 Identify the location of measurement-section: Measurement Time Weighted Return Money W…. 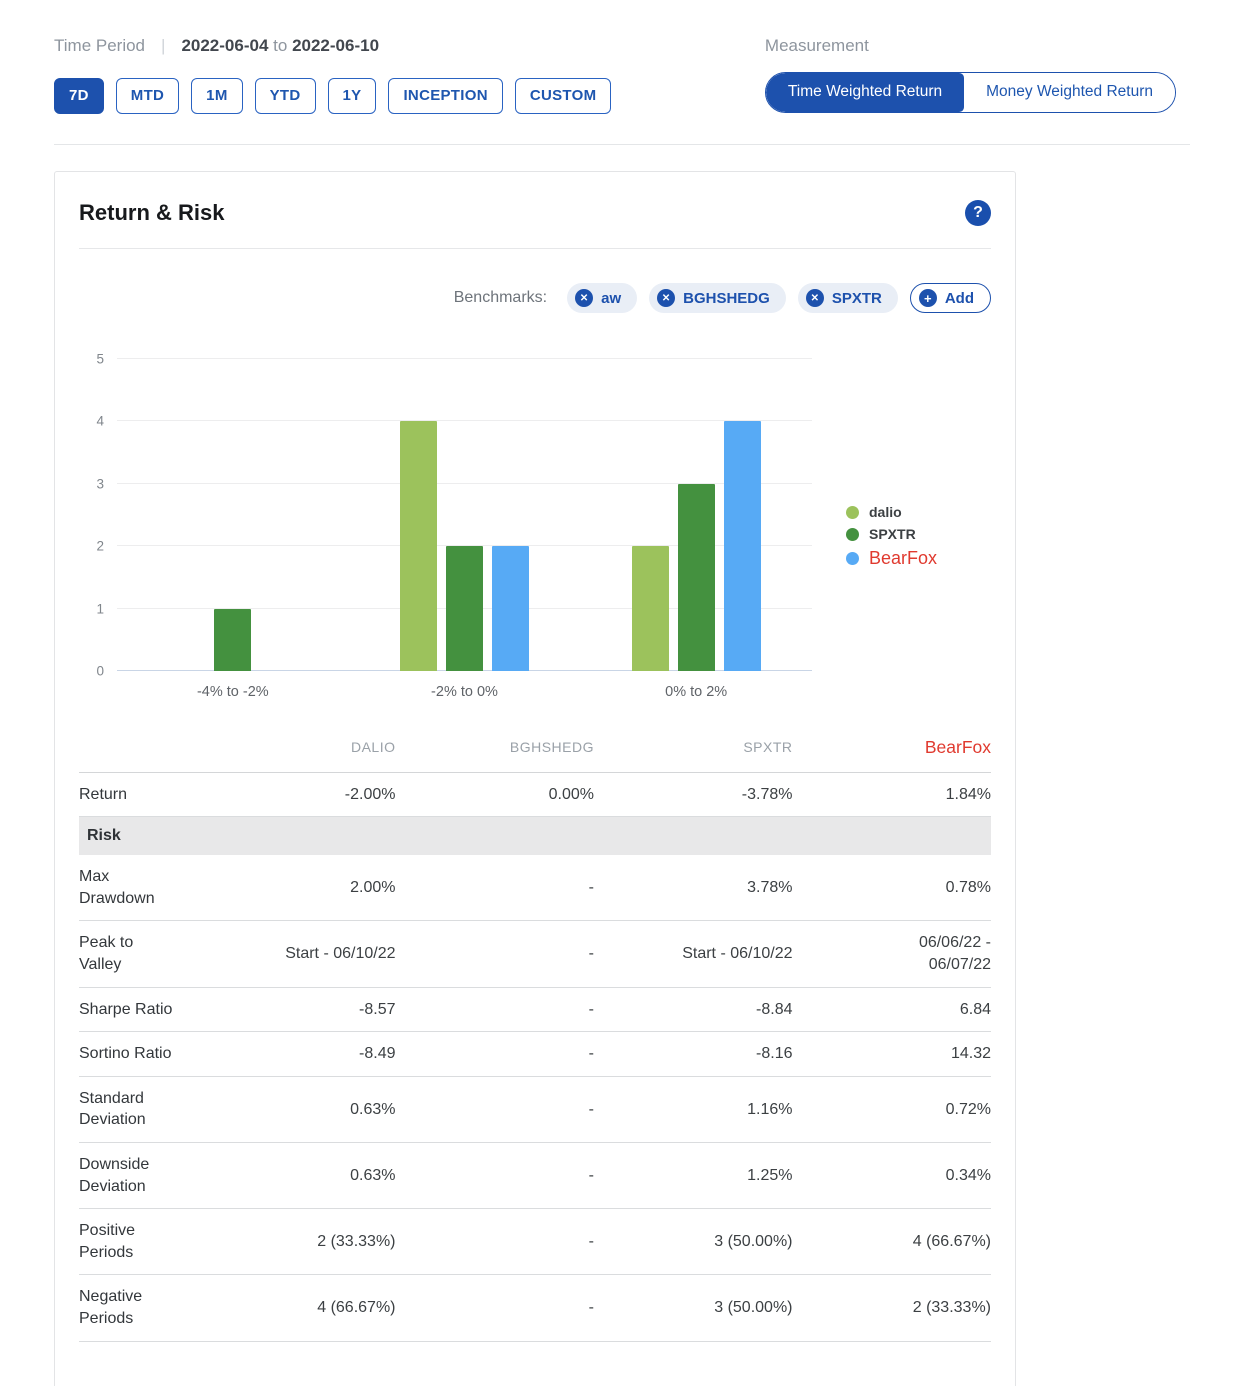
(977, 75).